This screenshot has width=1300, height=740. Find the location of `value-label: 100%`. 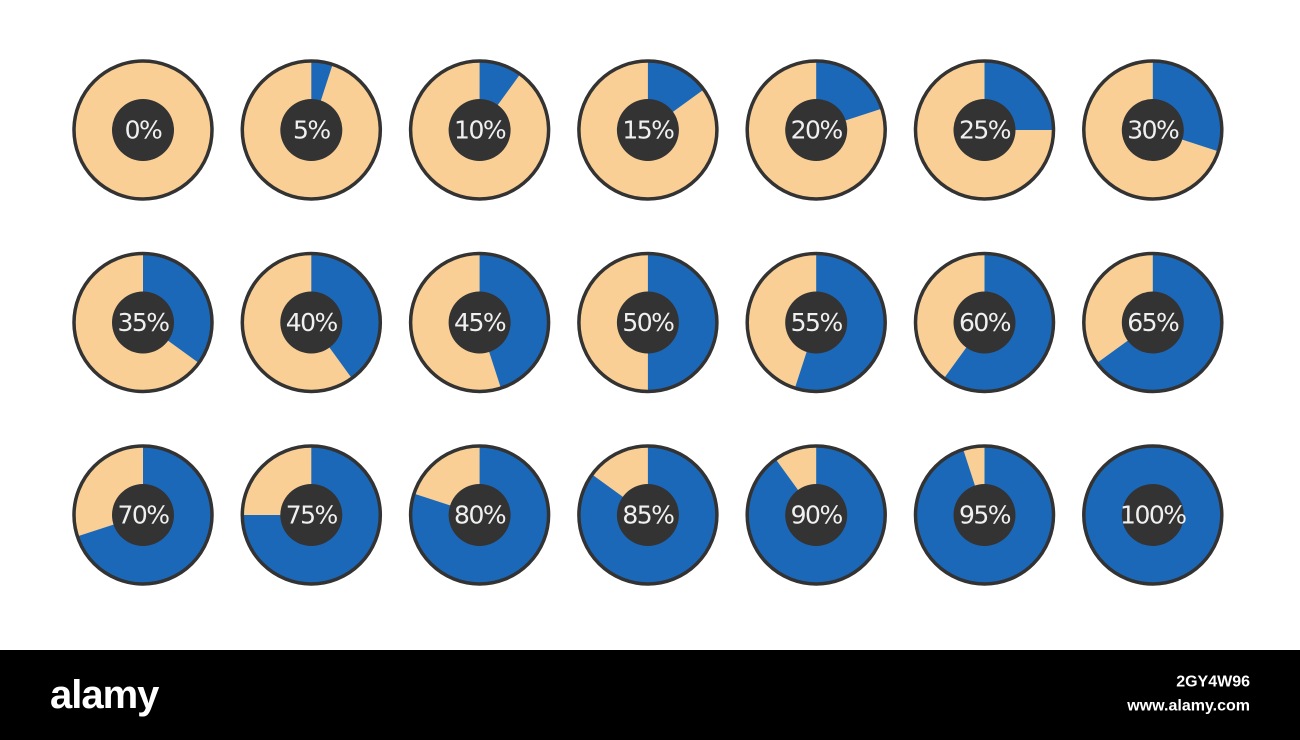

value-label: 100% is located at coordinates (1153, 515).